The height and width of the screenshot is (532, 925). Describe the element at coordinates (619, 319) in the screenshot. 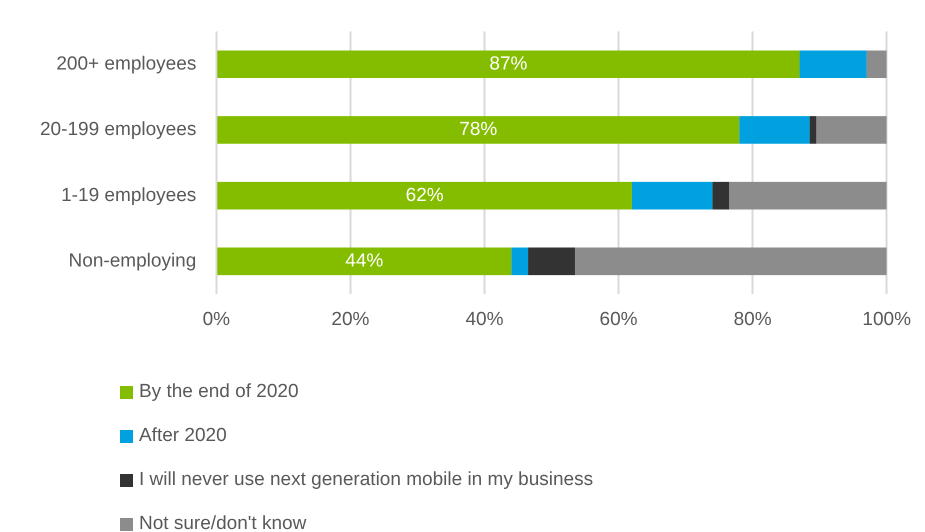

I see `x-tick-label: 60%` at that location.